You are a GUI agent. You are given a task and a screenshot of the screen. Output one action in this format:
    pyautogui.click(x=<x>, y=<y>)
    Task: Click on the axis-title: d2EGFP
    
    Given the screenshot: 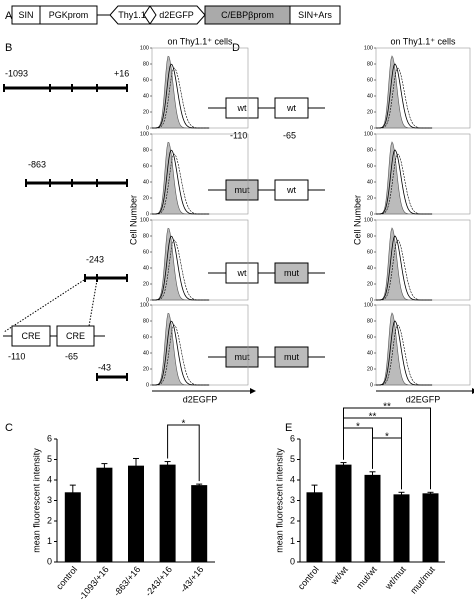 What is the action you would take?
    pyautogui.click(x=423, y=399)
    